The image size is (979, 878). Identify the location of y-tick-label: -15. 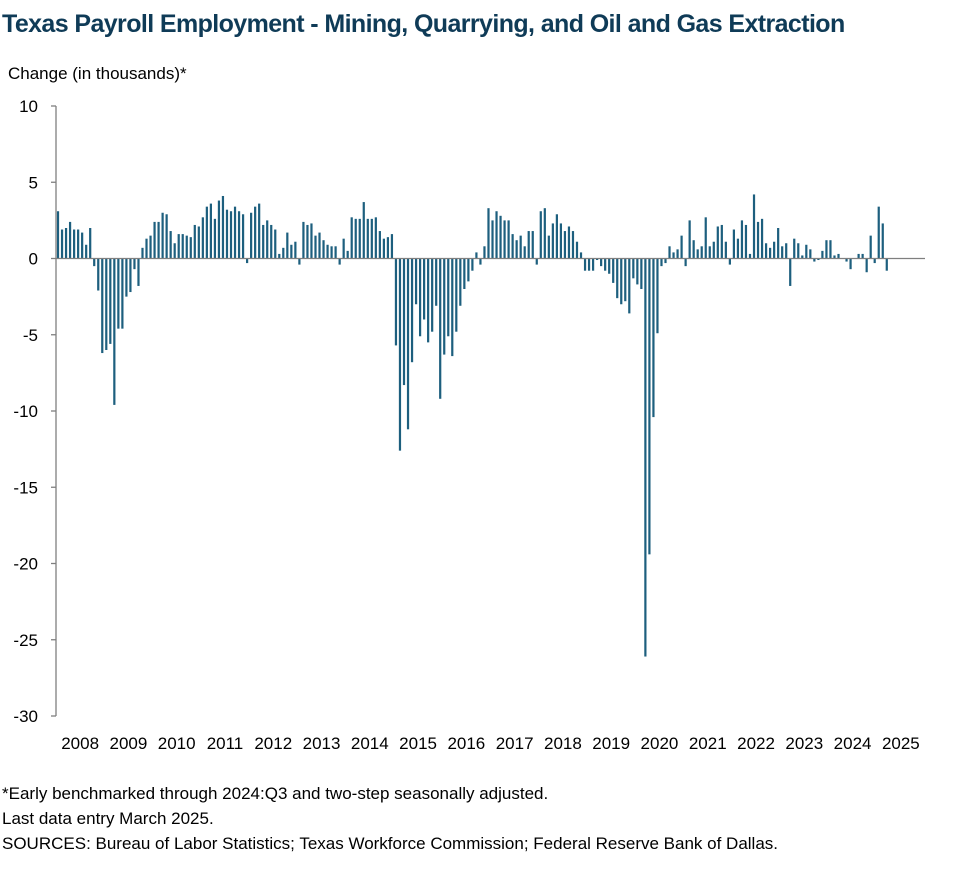
(25, 487).